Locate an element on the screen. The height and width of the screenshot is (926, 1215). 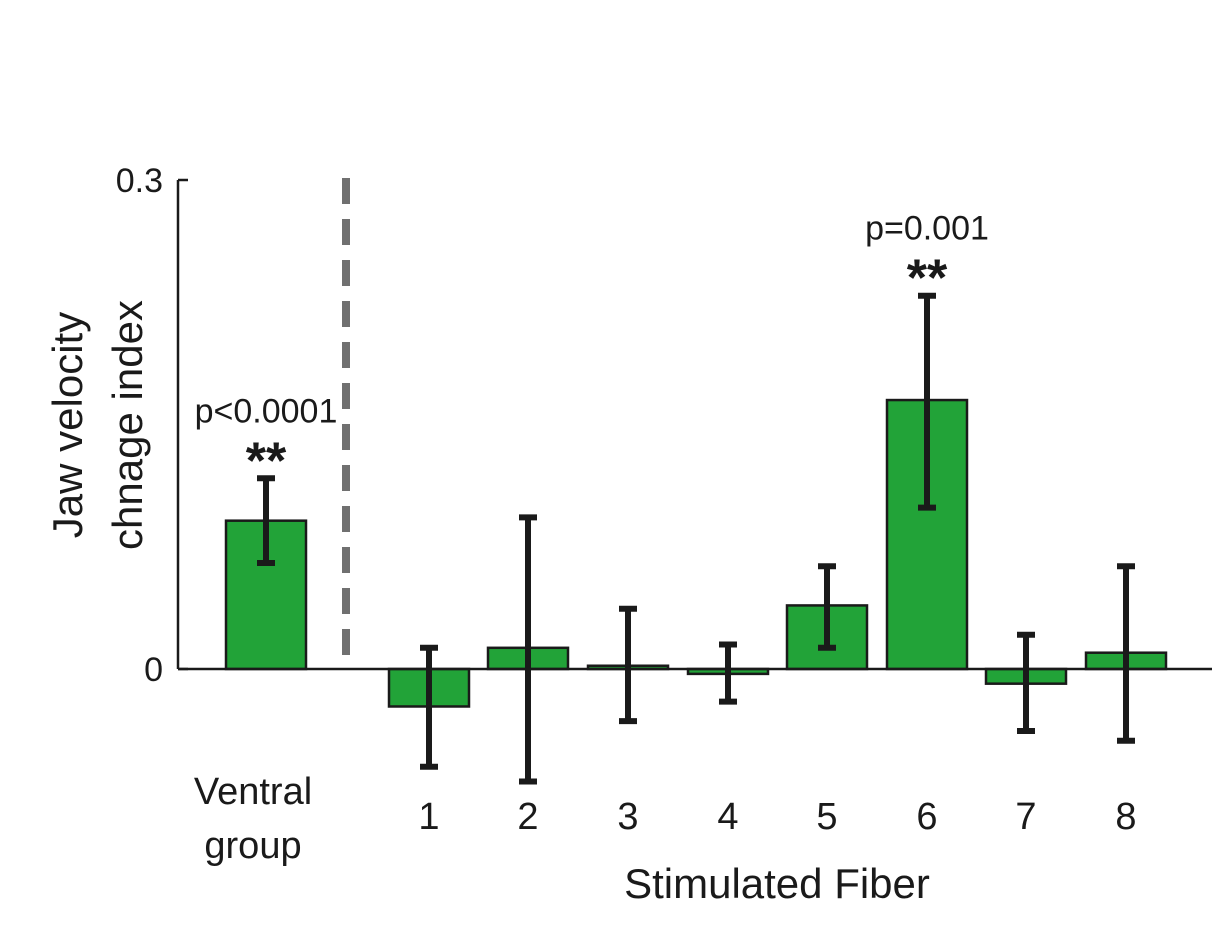
y-axis-title-line-2: chnage index is located at coordinates (127, 425).